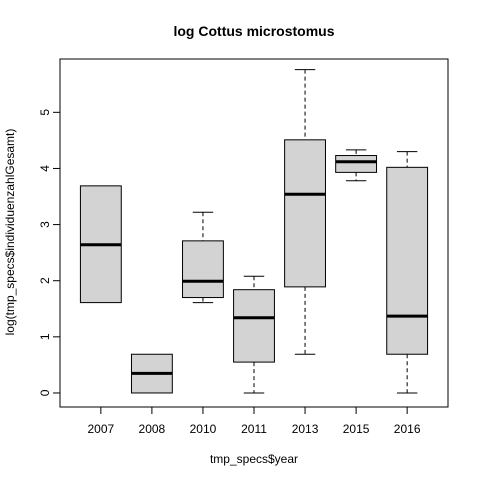 This screenshot has height=480, width=480. I want to click on box-2011, so click(254, 334).